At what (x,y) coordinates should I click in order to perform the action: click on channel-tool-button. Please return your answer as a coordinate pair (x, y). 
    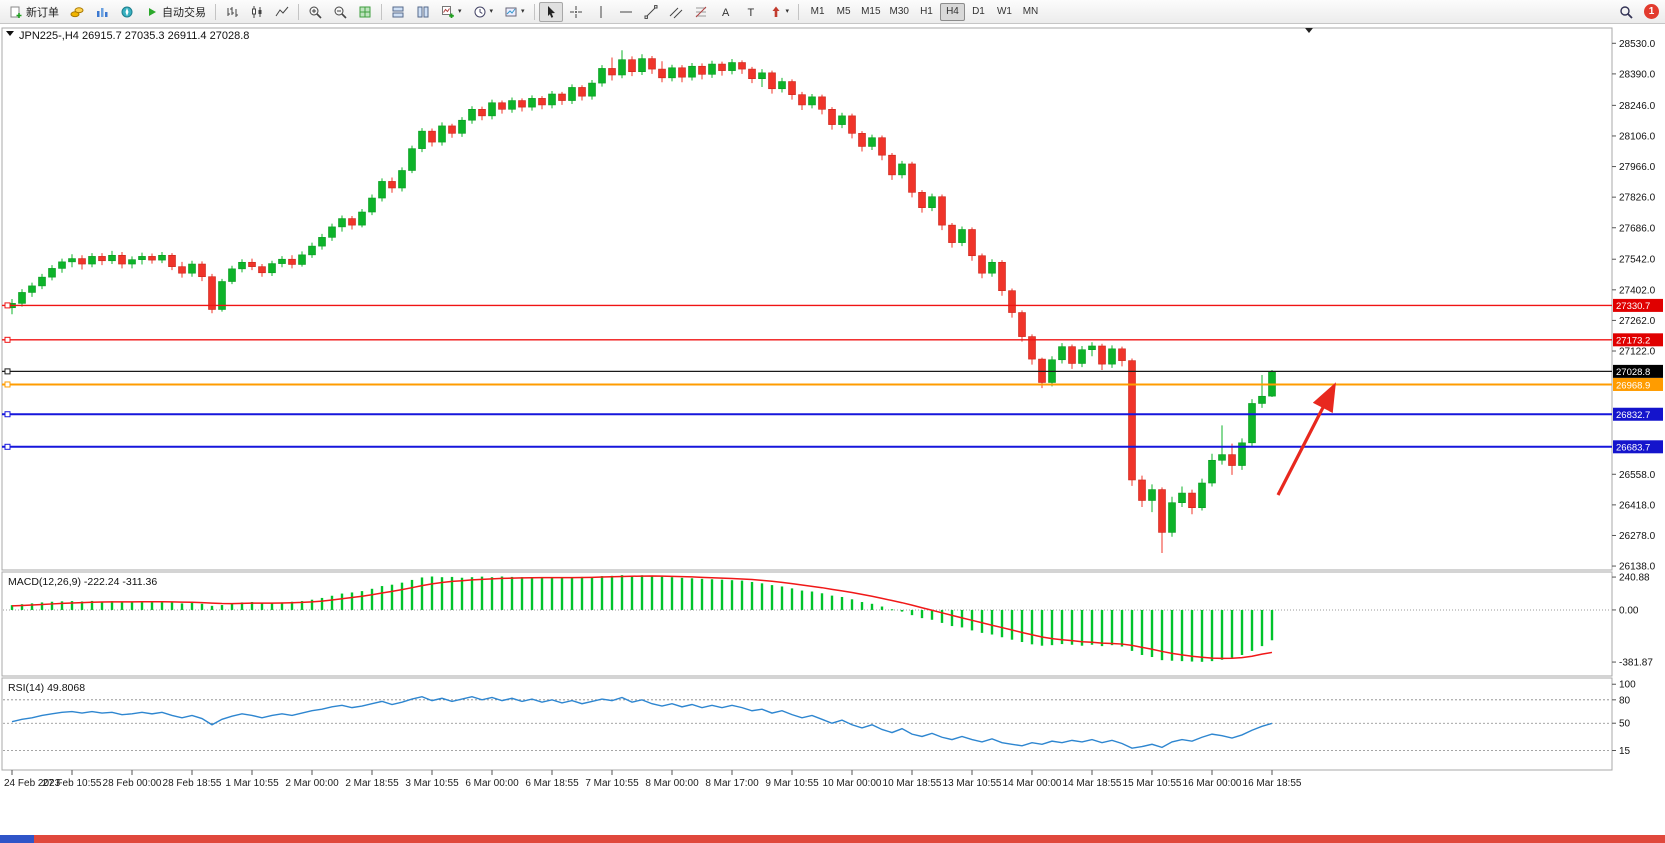
    Looking at the image, I should click on (676, 12).